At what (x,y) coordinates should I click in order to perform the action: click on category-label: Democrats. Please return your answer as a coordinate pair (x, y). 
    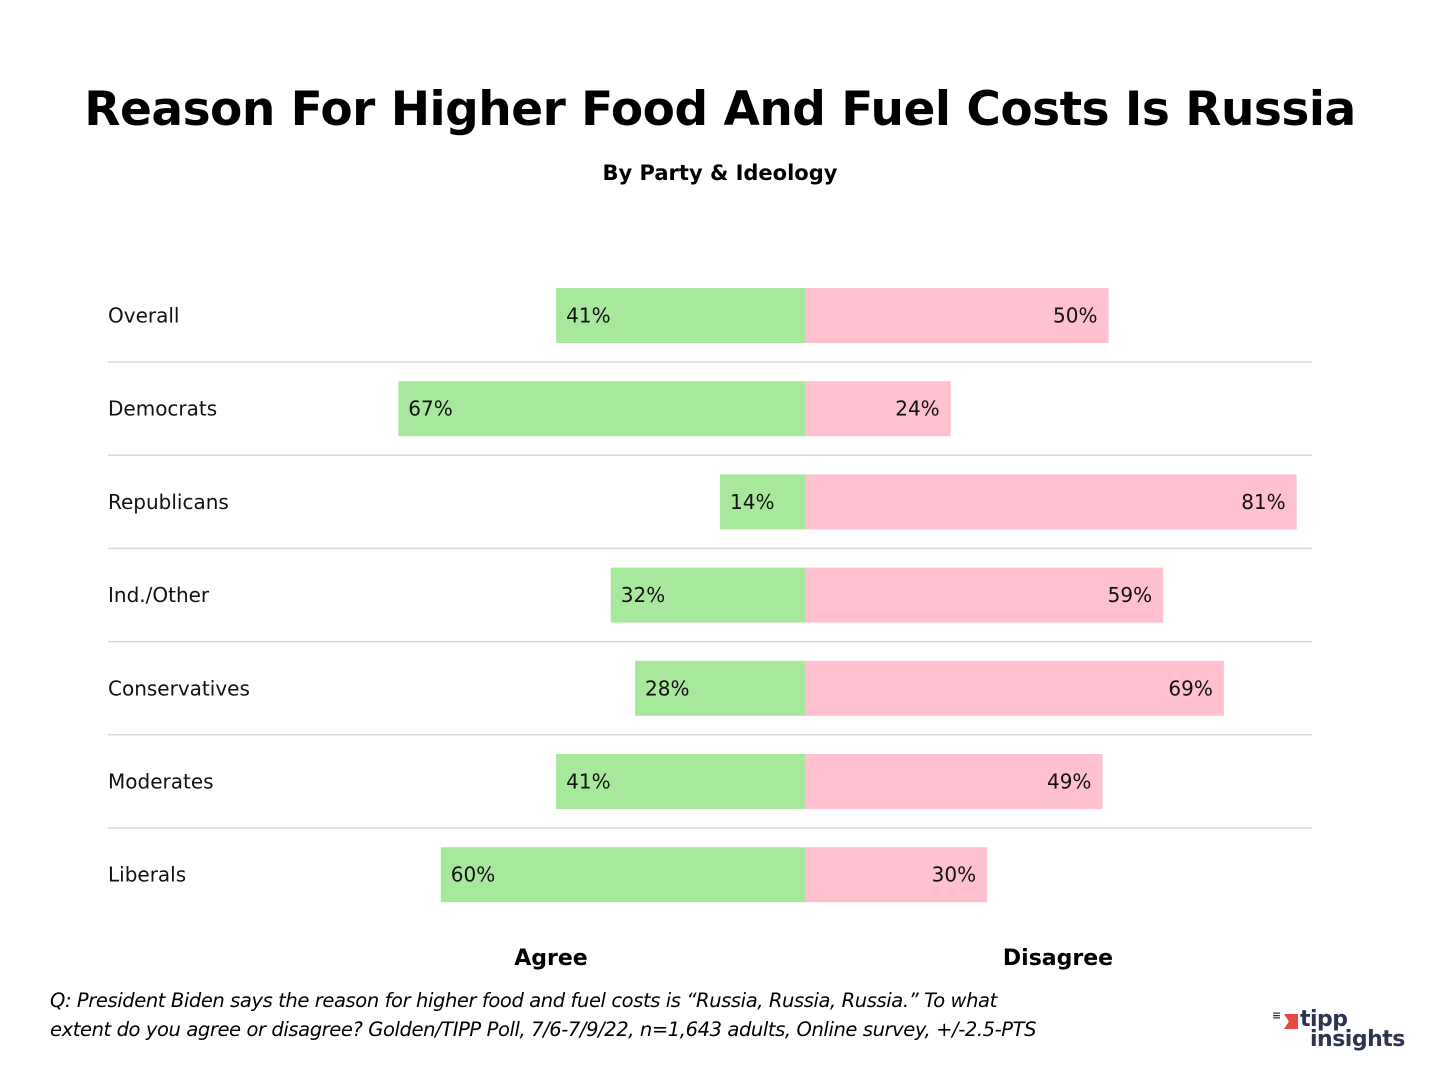
    Looking at the image, I should click on (162, 409).